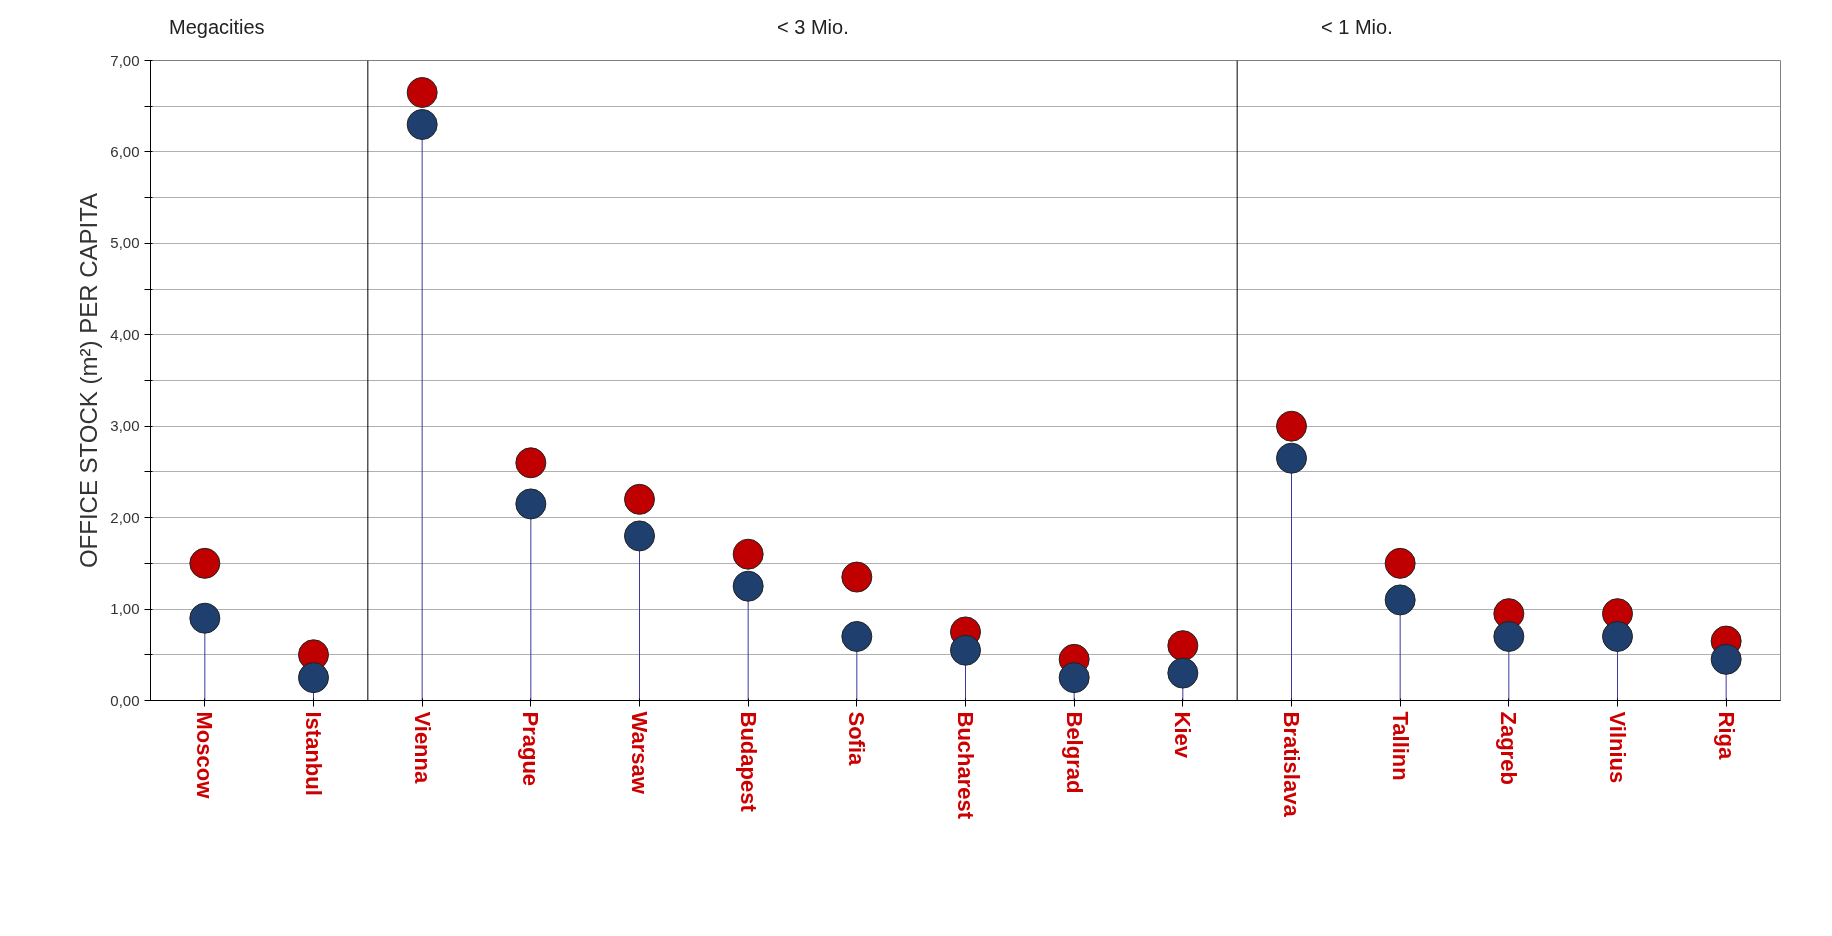 The width and height of the screenshot is (1832, 936). What do you see at coordinates (1357, 27) in the screenshot?
I see `text: < 1 Mio.` at bounding box center [1357, 27].